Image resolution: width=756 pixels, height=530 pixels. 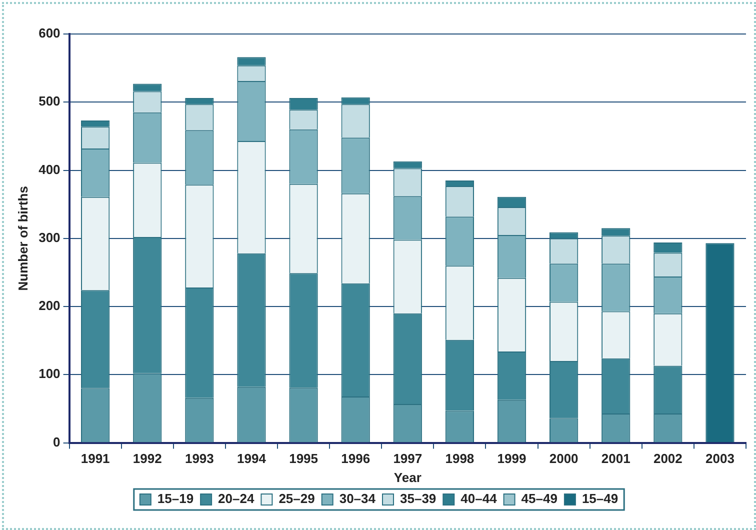 What do you see at coordinates (479, 498) in the screenshot?
I see `legend-label: 40–44` at bounding box center [479, 498].